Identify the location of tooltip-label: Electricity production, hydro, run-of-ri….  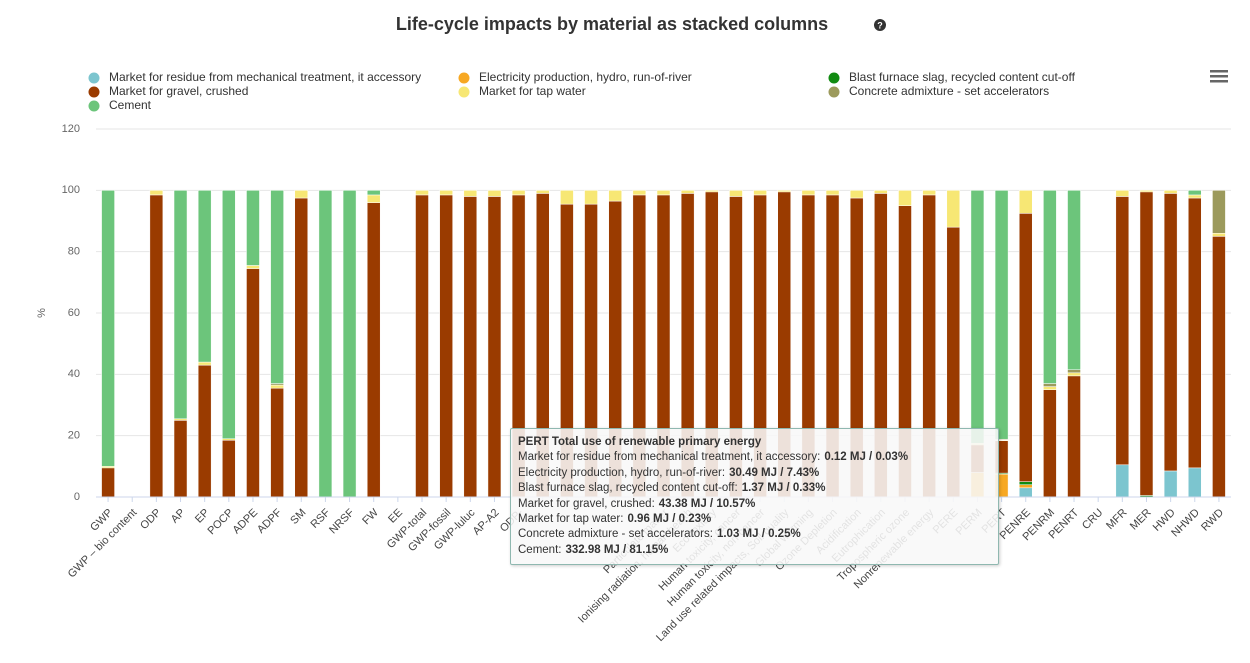
(622, 472).